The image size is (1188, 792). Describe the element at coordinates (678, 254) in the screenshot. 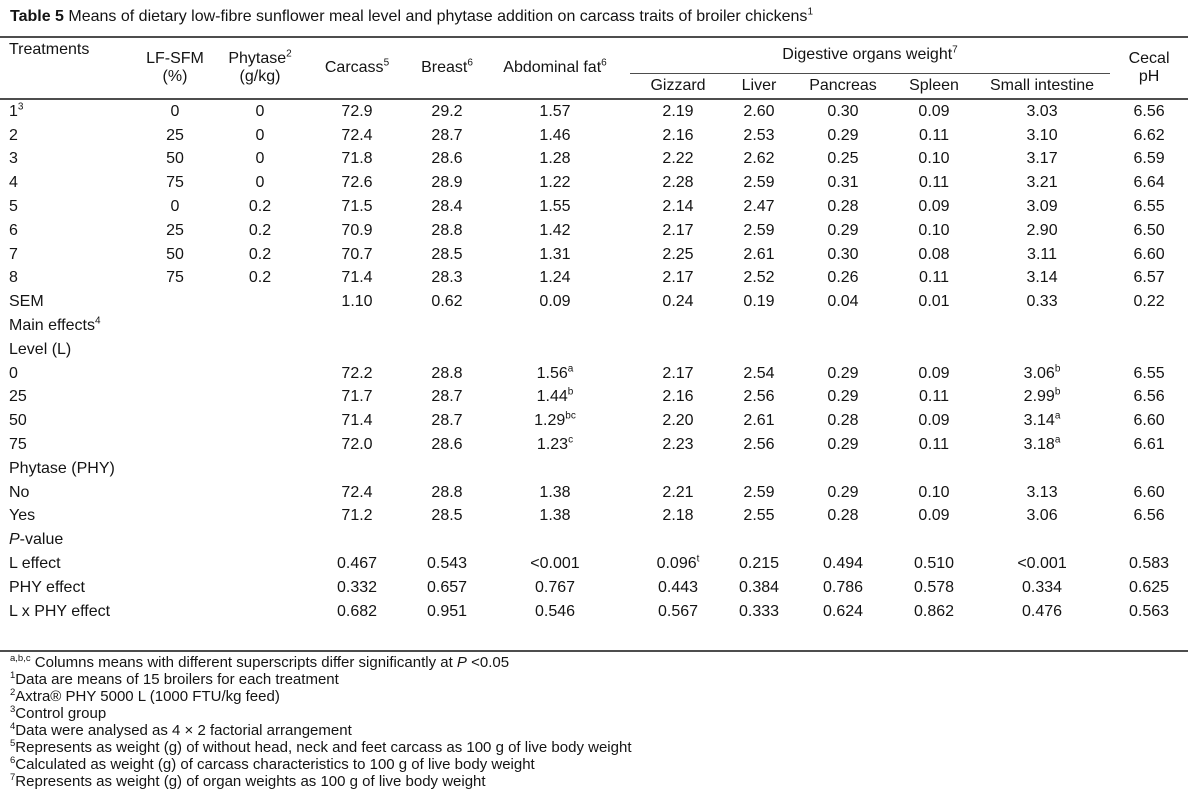

I see `table-cell: 2.25` at that location.